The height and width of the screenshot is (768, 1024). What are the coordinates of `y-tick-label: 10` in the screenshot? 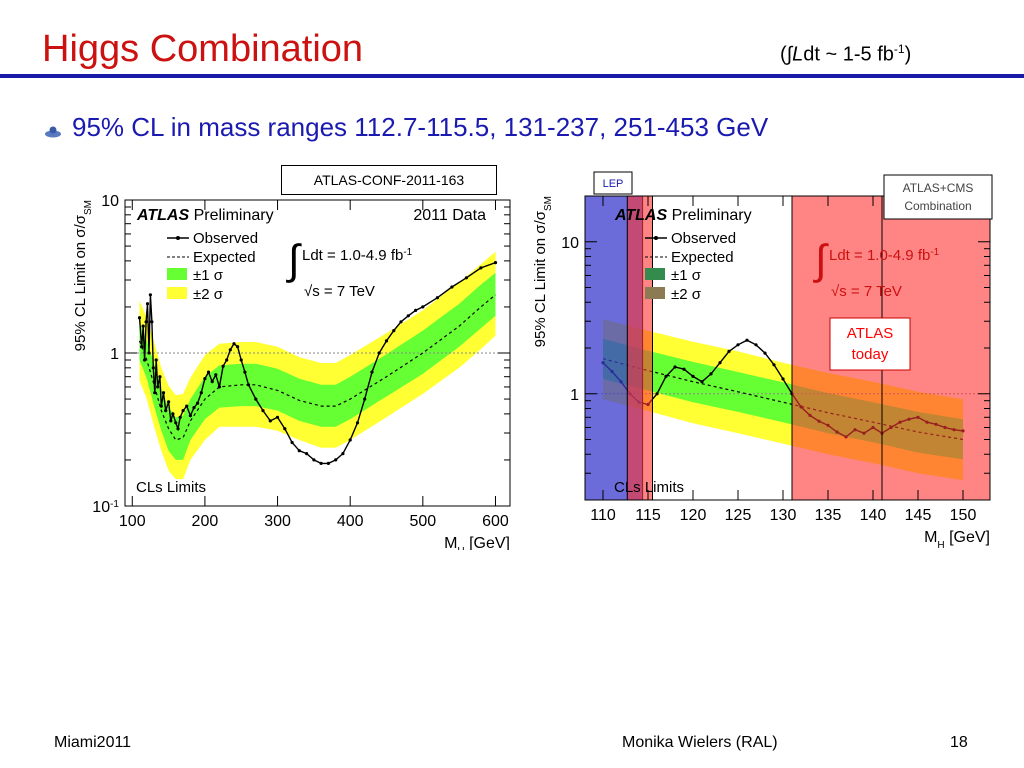 It's located at (570, 243).